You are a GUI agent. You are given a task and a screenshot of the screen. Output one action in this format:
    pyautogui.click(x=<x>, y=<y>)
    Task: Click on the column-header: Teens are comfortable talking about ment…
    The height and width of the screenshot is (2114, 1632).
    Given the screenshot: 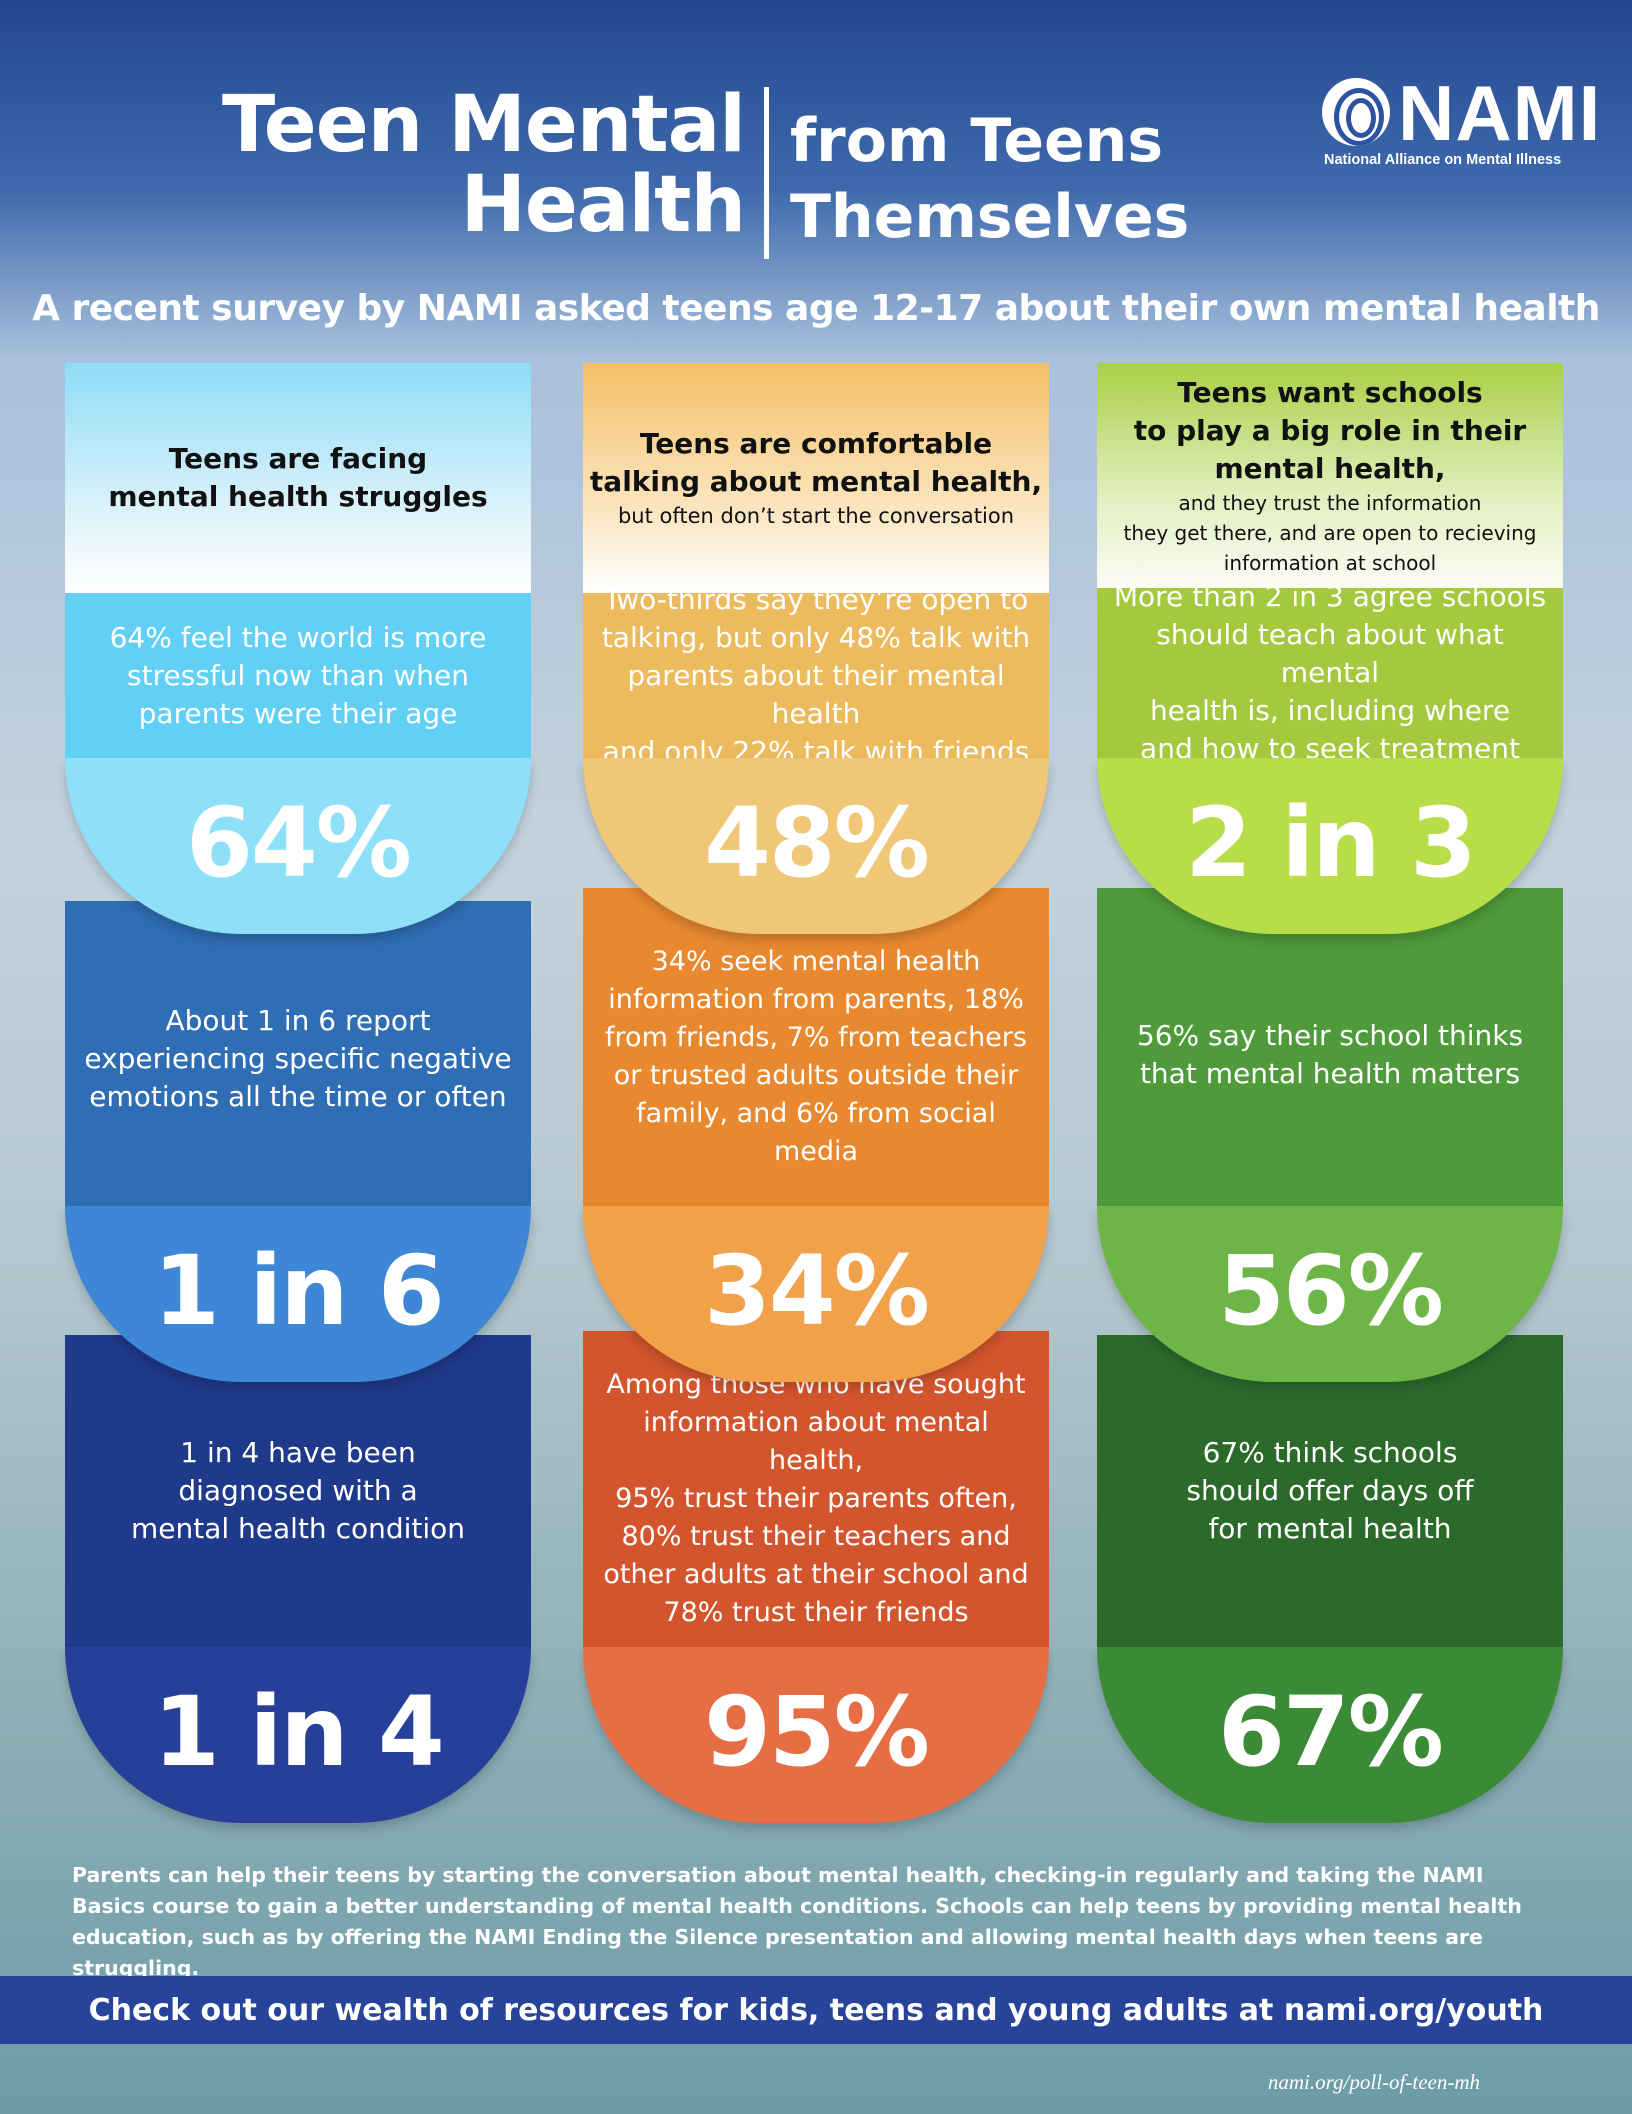 What is the action you would take?
    pyautogui.click(x=816, y=478)
    